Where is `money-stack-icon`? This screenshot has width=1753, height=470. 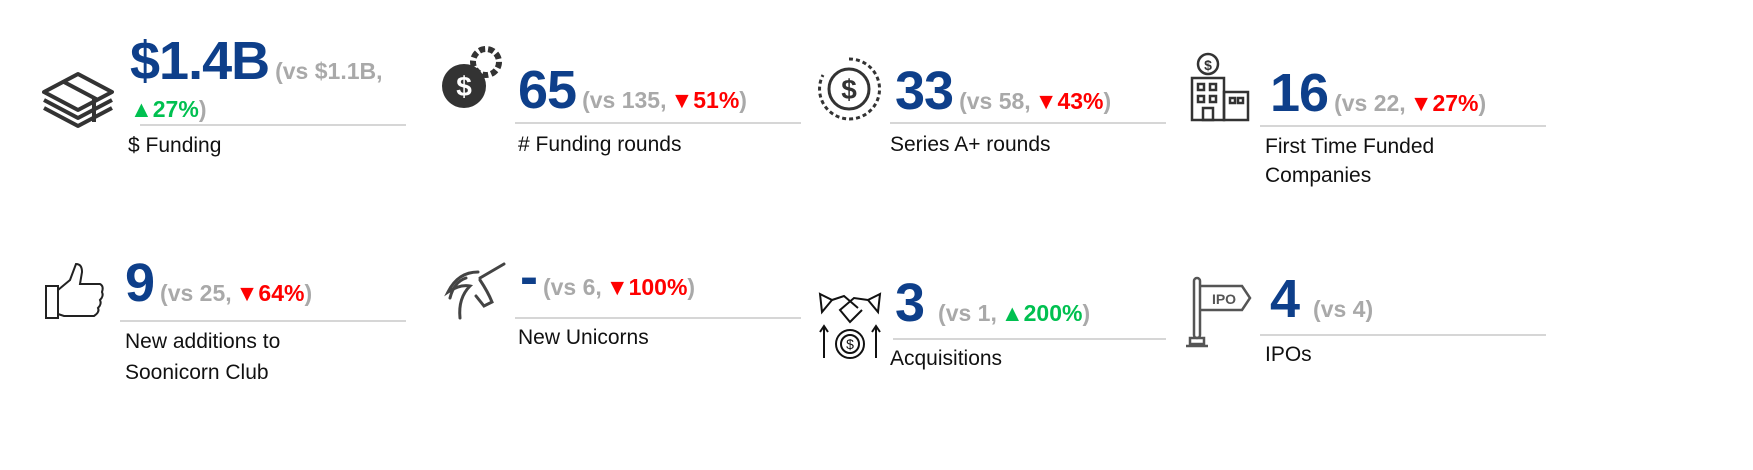 money-stack-icon is located at coordinates (78, 100).